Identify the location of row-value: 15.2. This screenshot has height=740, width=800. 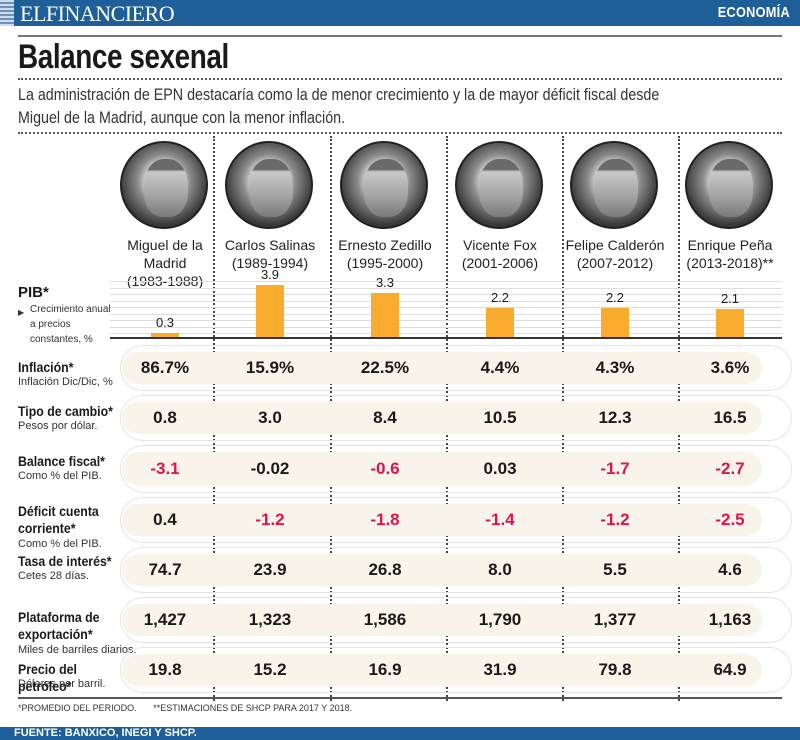
(270, 669).